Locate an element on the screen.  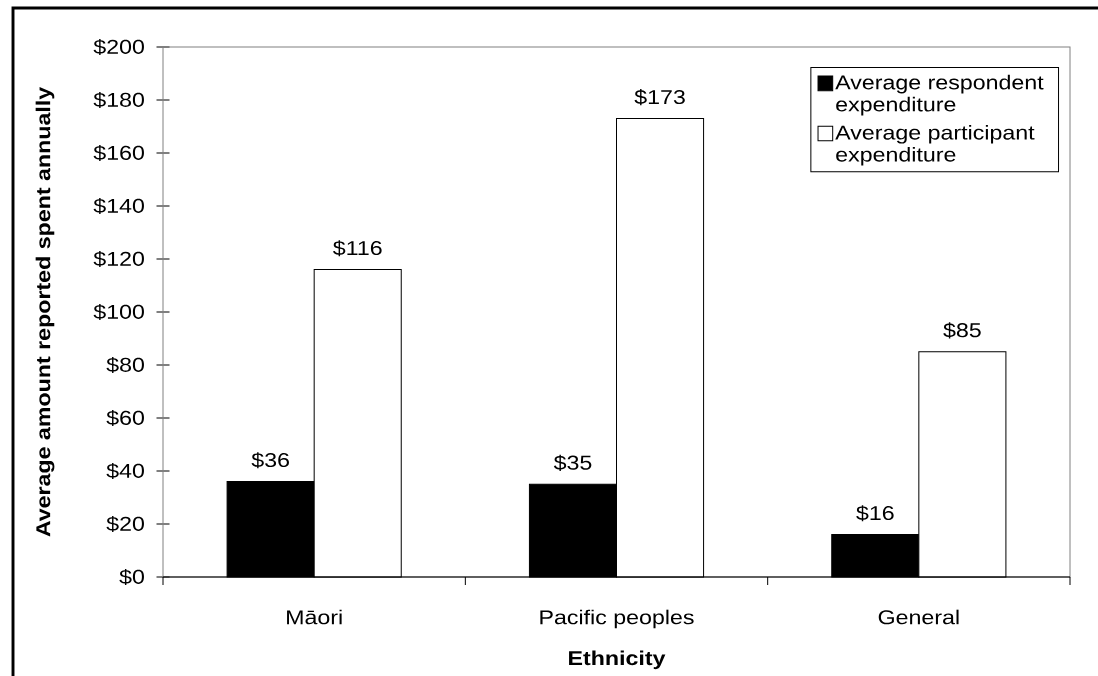
y-tick-label: $0 is located at coordinates (131, 577).